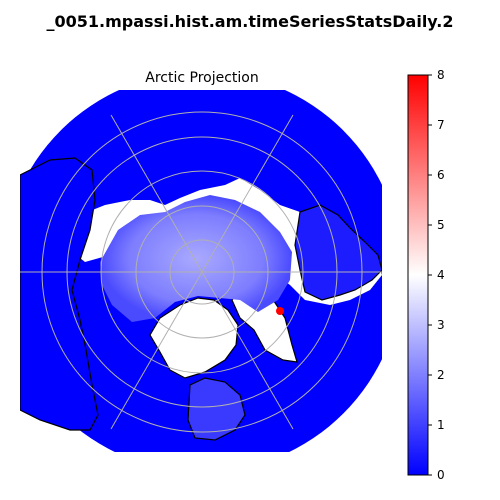 This screenshot has width=500, height=500. I want to click on colorbar-tick-label: 0, so click(441, 475).